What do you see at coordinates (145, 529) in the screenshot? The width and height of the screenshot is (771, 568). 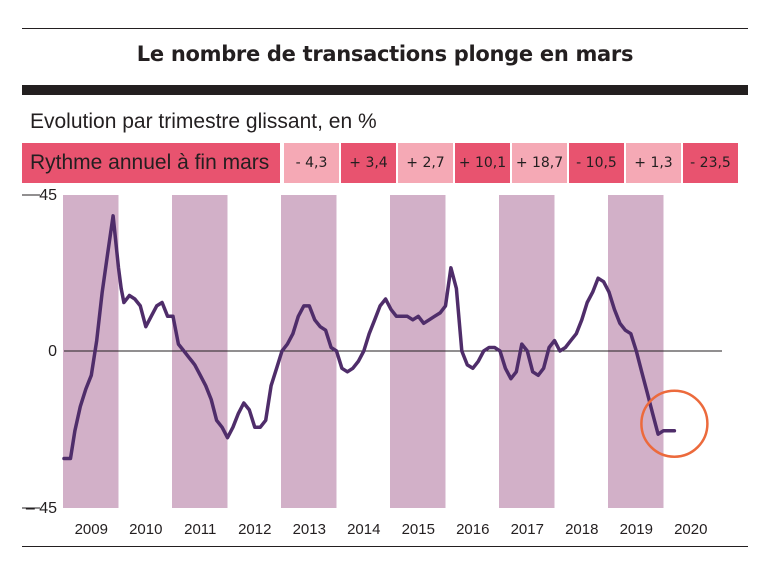 I see `x-tick-label: 2010` at bounding box center [145, 529].